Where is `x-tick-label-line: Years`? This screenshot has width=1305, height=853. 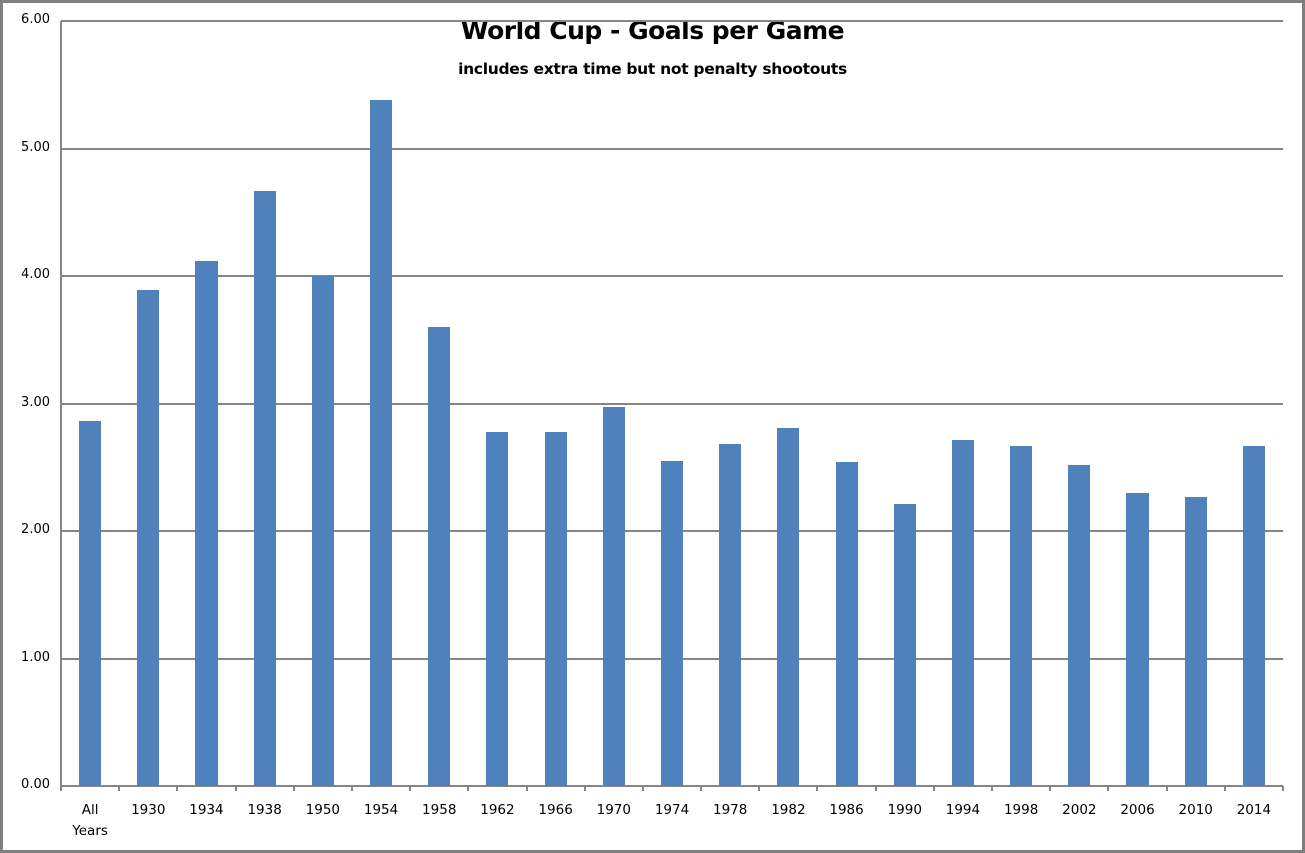
x-tick-label-line: Years is located at coordinates (90, 831).